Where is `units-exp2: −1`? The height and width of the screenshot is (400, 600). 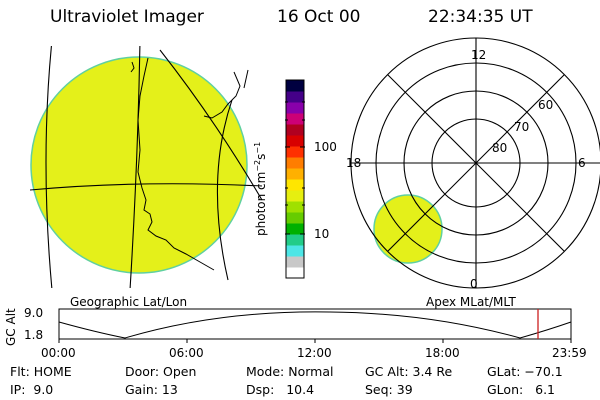
units-exp2: −1 is located at coordinates (257, 147).